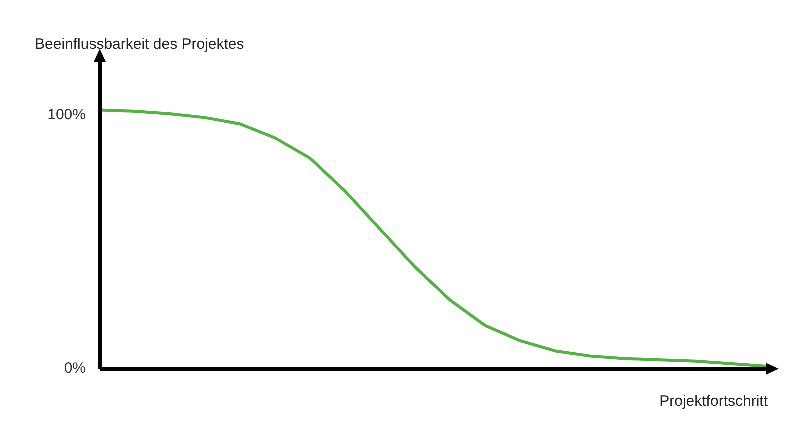 This screenshot has width=790, height=432. What do you see at coordinates (75, 369) in the screenshot?
I see `y-tick-label: 0%` at bounding box center [75, 369].